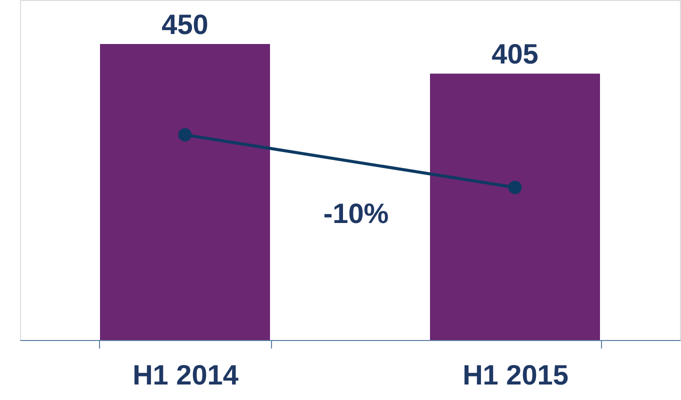 This screenshot has width=681, height=400. I want to click on x-tick-label: H1 2015, so click(515, 375).